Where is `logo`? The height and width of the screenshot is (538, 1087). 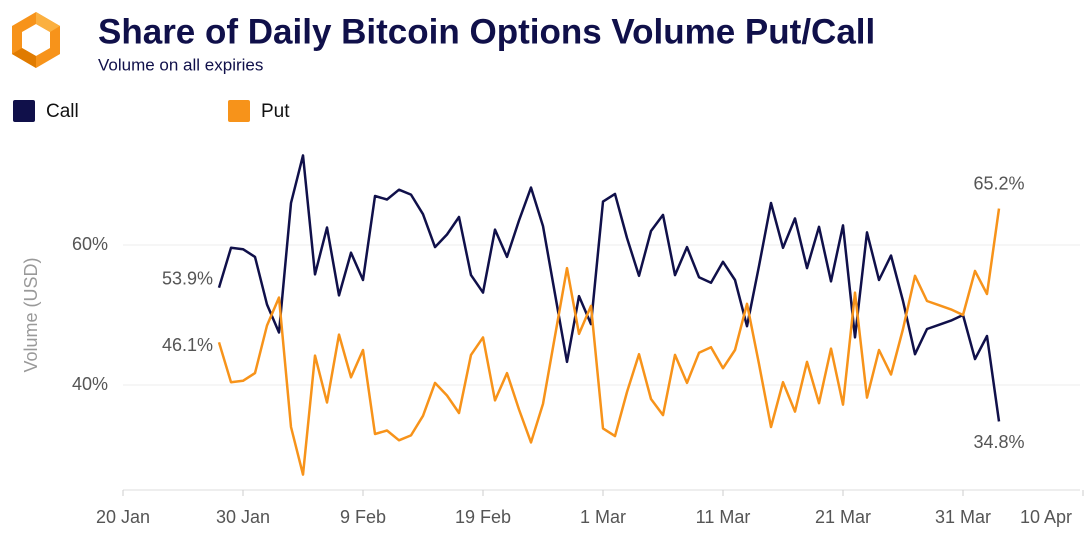 logo is located at coordinates (36, 40).